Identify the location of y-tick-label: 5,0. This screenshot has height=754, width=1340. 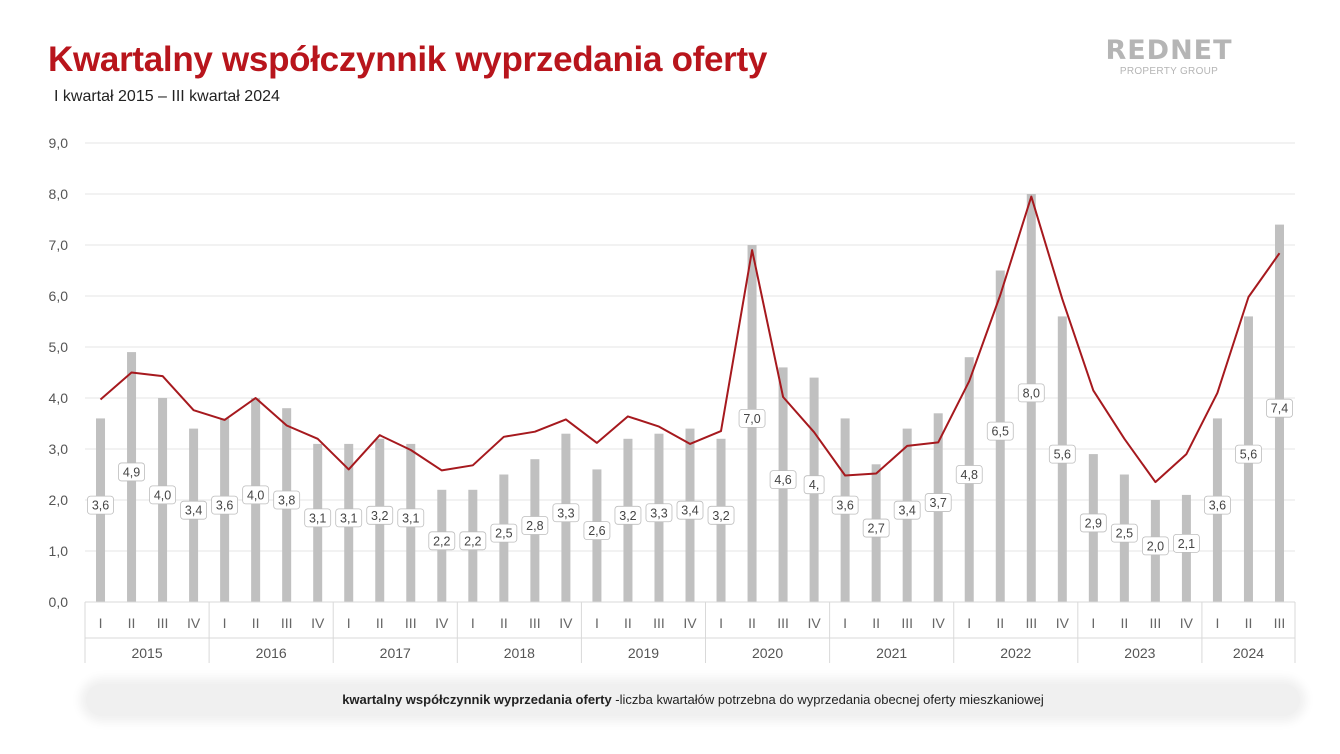
(59, 347).